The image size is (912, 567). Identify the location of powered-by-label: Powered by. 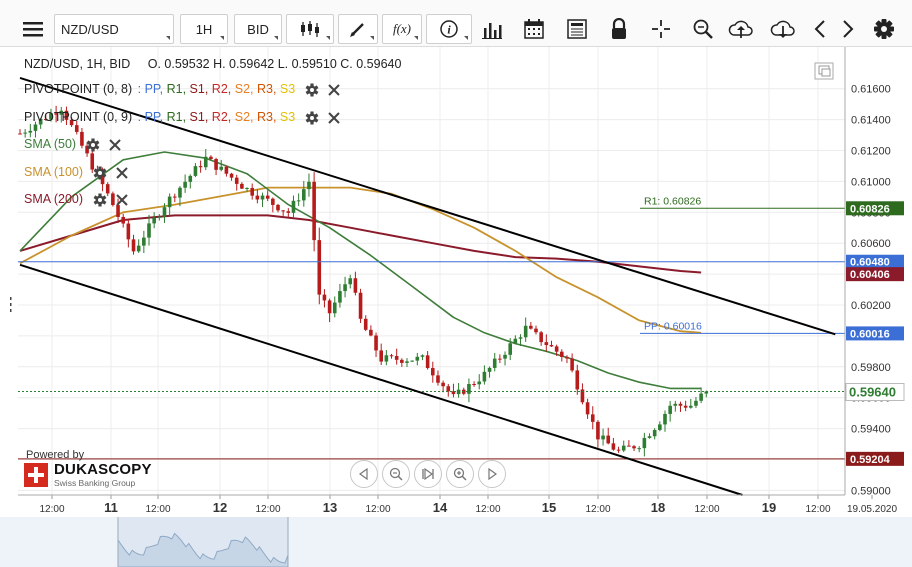
(55, 455).